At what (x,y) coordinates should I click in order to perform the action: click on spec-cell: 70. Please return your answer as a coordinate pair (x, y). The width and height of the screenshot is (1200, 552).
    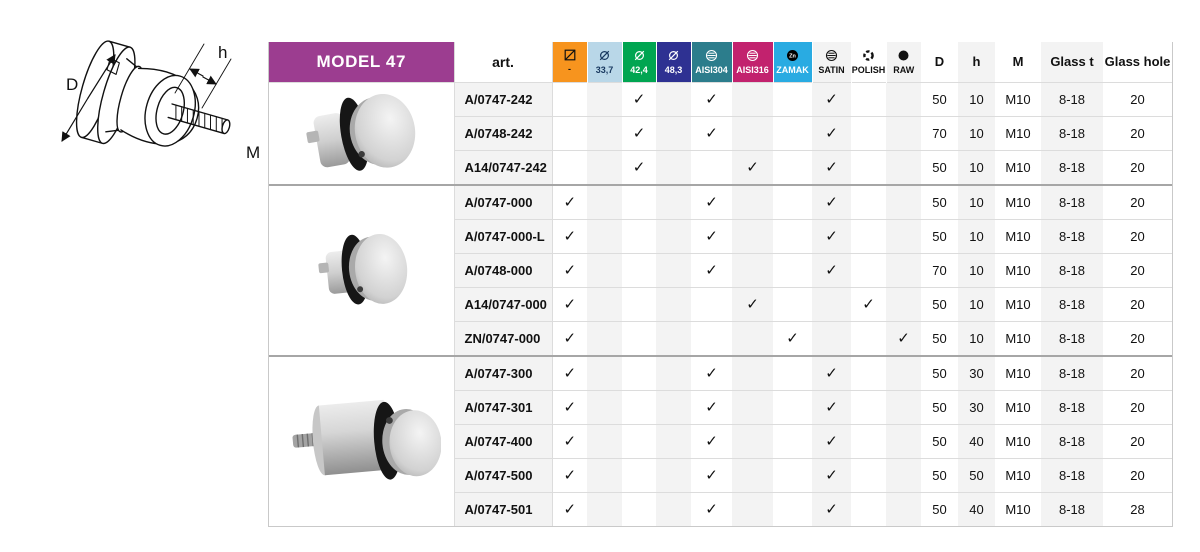
    Looking at the image, I should click on (939, 269).